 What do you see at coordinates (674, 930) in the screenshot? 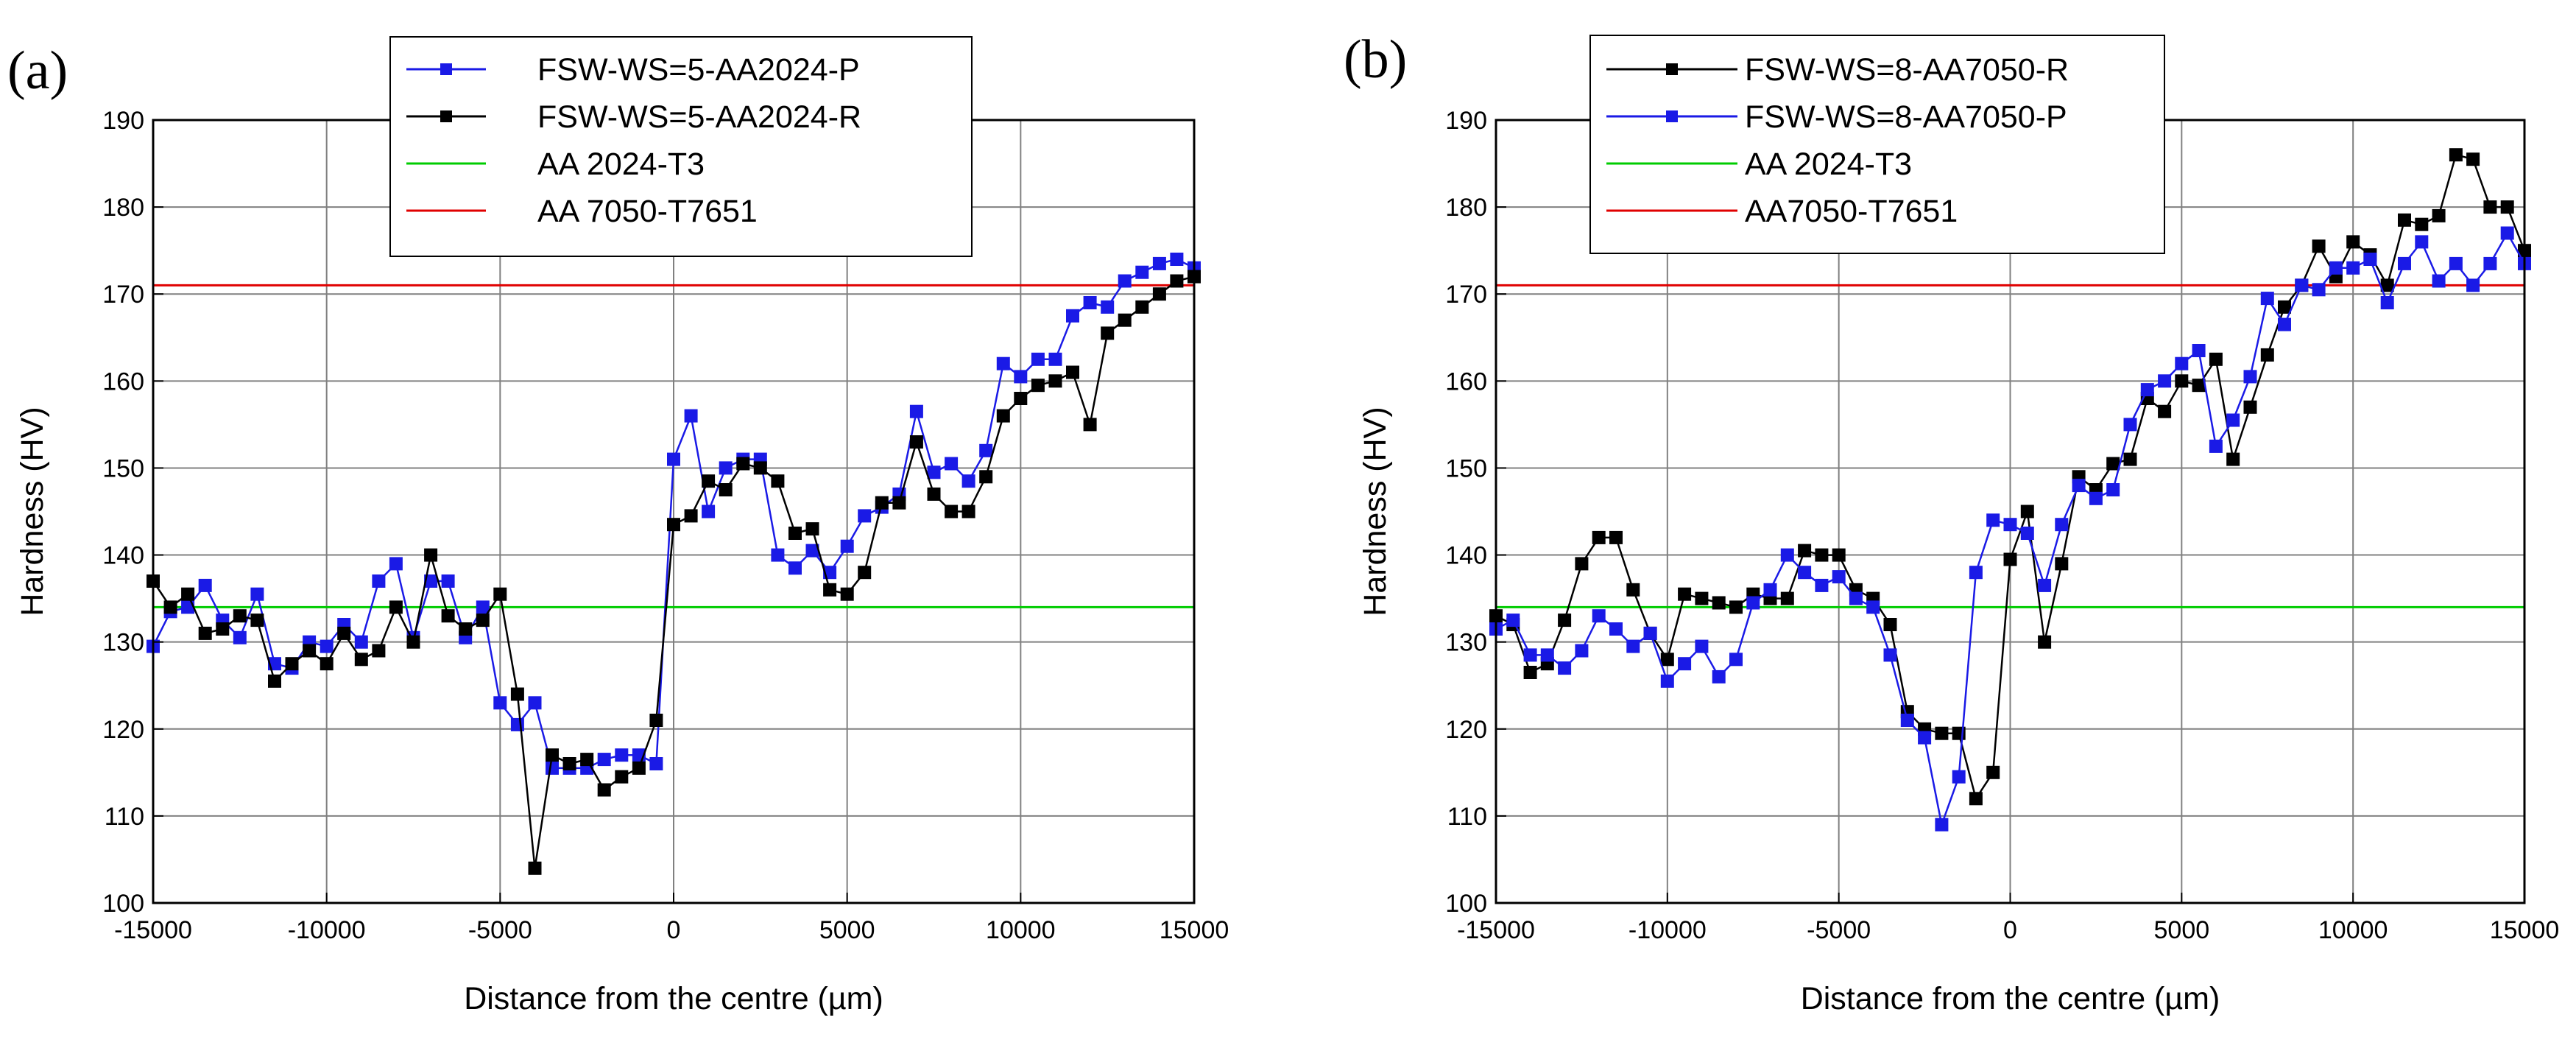
I see `x-tick-label-a-3: 0` at bounding box center [674, 930].